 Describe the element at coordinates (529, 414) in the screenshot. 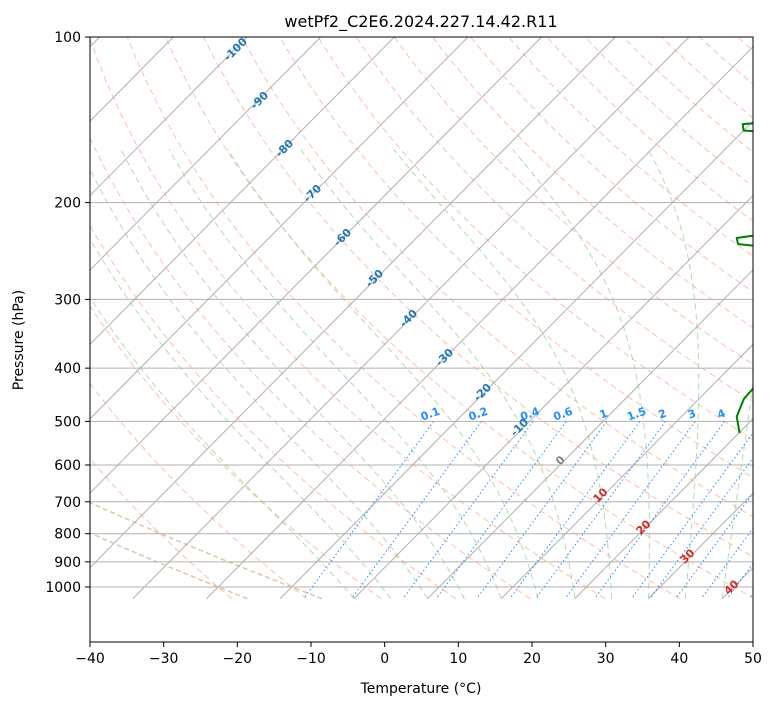

I see `mixing-ratio-label: 0.4` at that location.